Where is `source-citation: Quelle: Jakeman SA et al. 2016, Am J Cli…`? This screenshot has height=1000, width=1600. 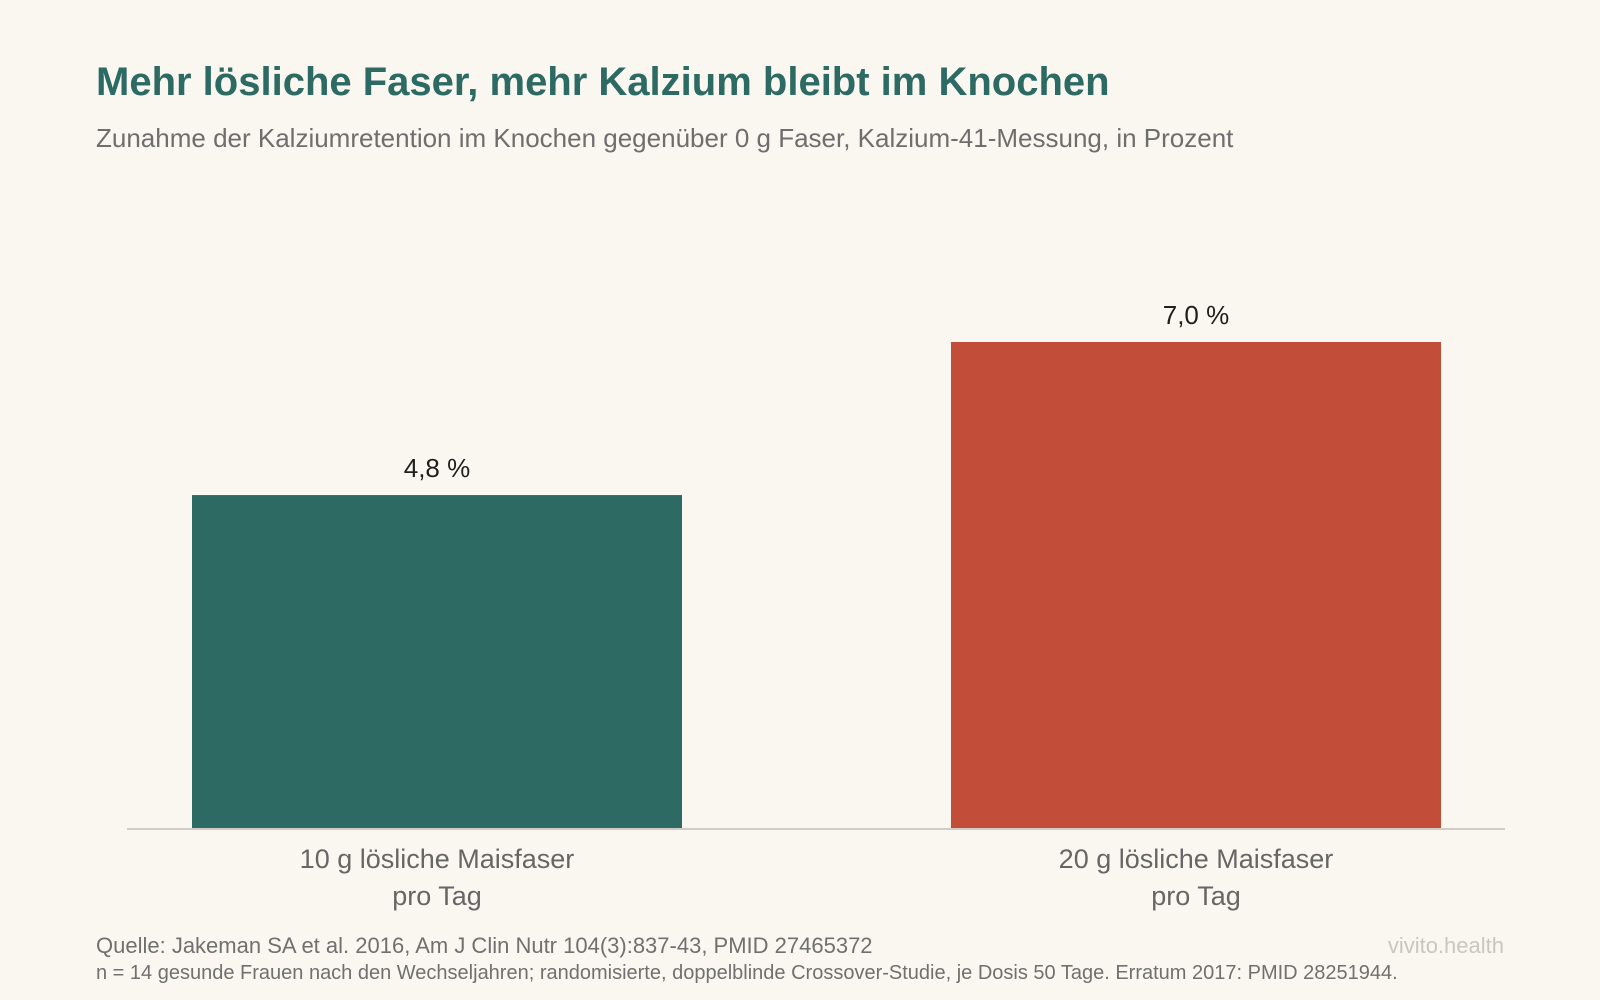
source-citation: Quelle: Jakeman SA et al. 2016, Am J Cli… is located at coordinates (484, 945).